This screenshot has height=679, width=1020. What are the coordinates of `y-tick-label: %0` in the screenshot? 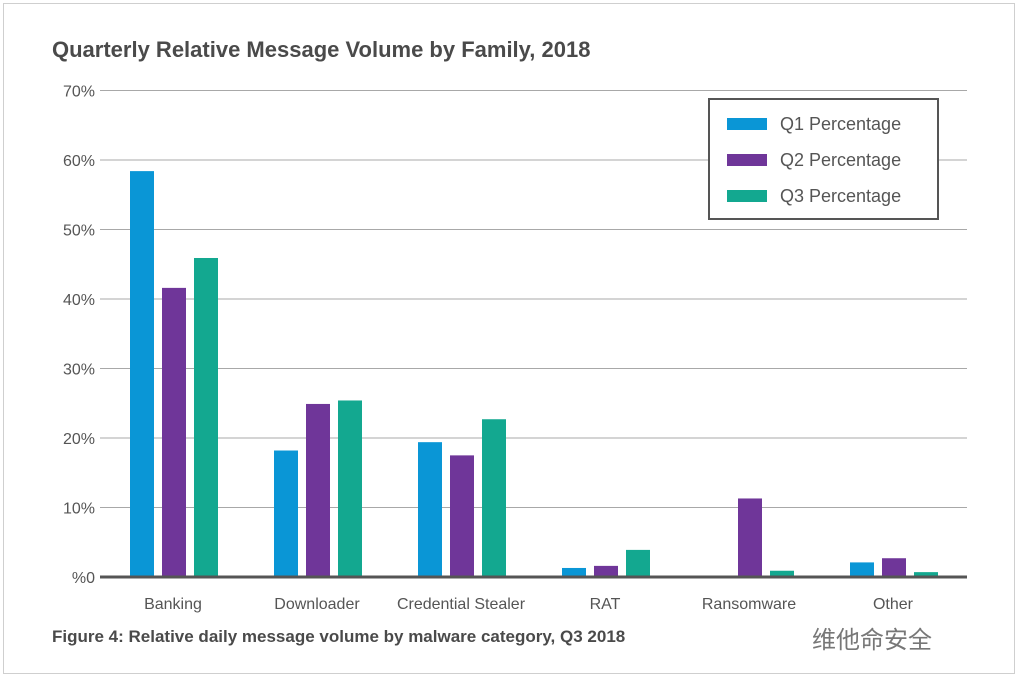 It's located at (83, 578).